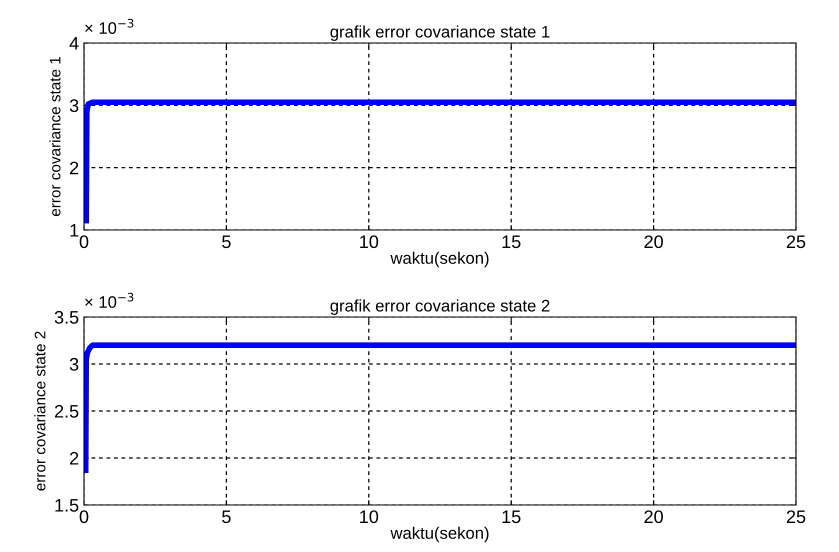  I want to click on y-tick-label: 1.5, so click(66, 505).